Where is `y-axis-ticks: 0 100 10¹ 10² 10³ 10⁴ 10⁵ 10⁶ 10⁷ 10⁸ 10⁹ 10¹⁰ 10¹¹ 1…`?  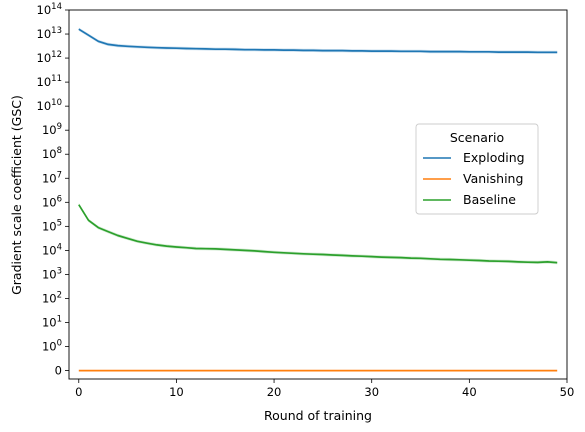 y-axis-ticks: 0 100 10¹ 10² 10³ 10⁴ 10⁵ 10⁶ 10⁷ 10⁸ 10⁹ 10¹⁰ 10¹¹ 1… is located at coordinates (53, 190).